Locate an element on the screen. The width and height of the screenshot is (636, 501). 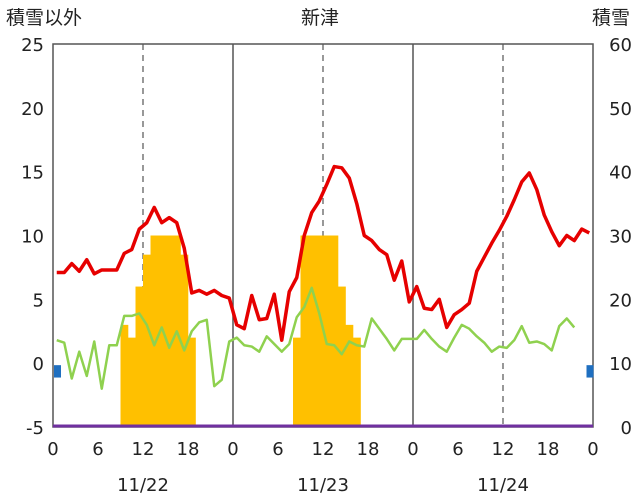
left-tick-label: 20 is located at coordinates (32, 109).